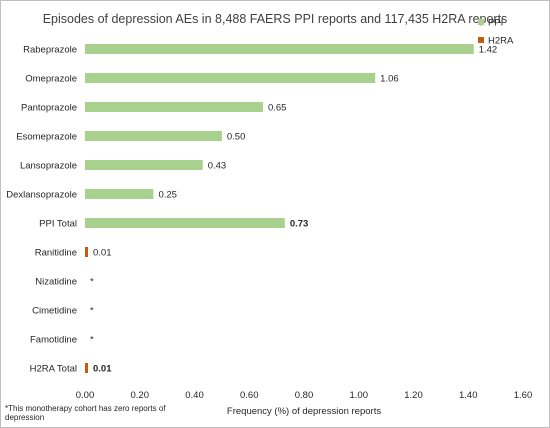 Image resolution: width=550 pixels, height=428 pixels. Describe the element at coordinates (217, 166) in the screenshot. I see `value-label-lansoprazole: 0.43` at that location.